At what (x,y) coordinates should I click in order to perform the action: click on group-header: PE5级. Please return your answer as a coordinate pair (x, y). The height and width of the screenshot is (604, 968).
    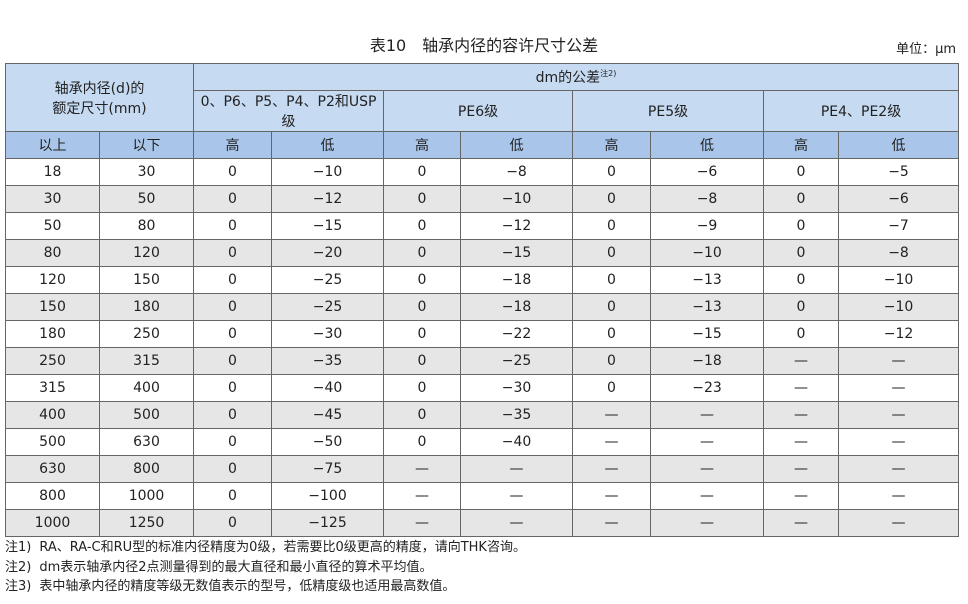
    Looking at the image, I should click on (668, 111).